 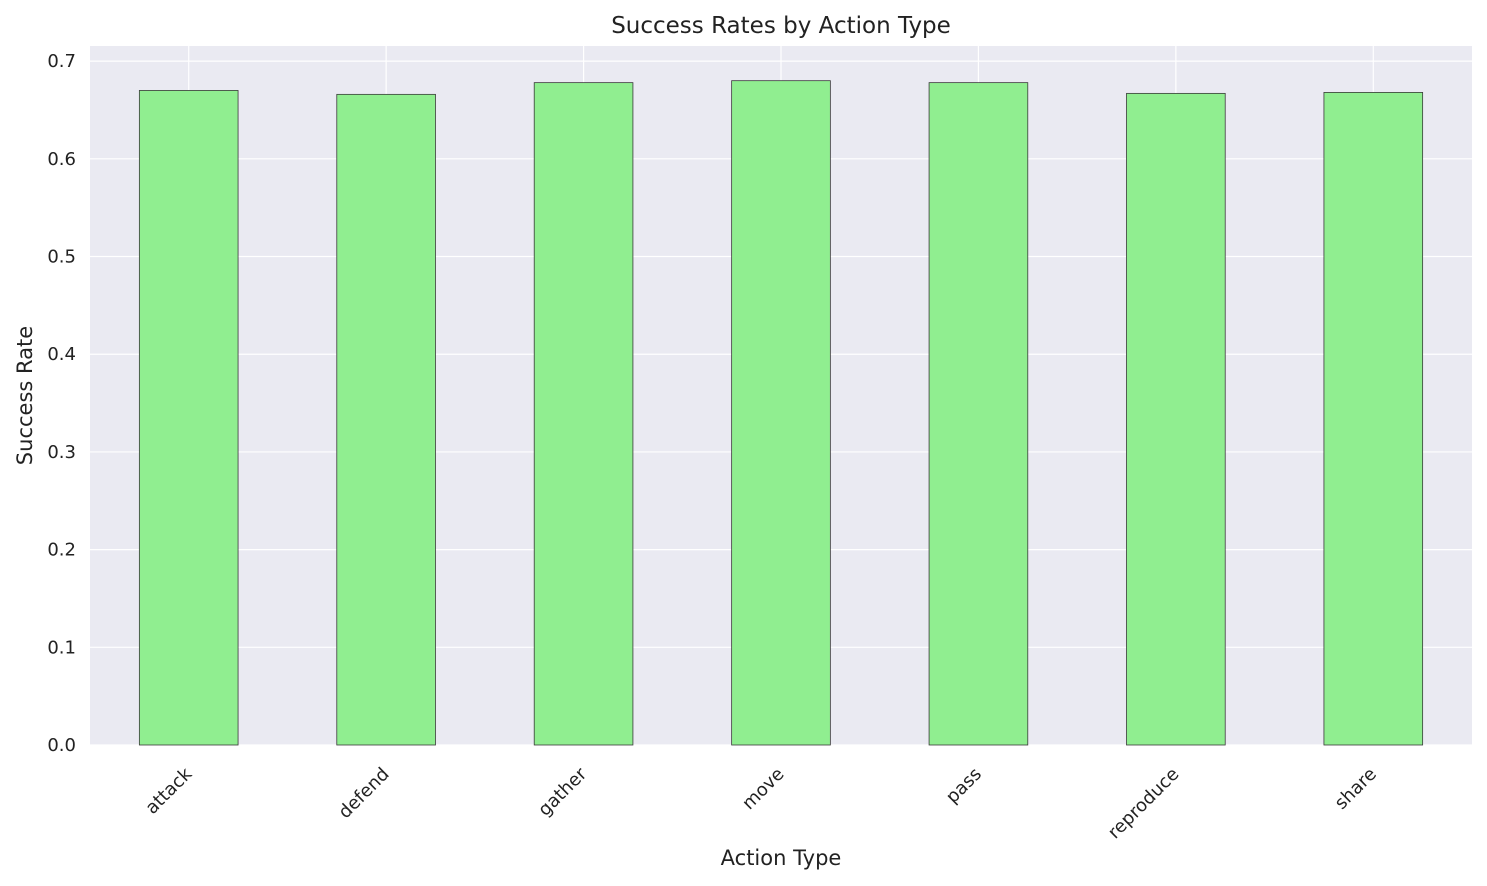 I want to click on y-tick-label: 0.6, so click(x=61, y=159).